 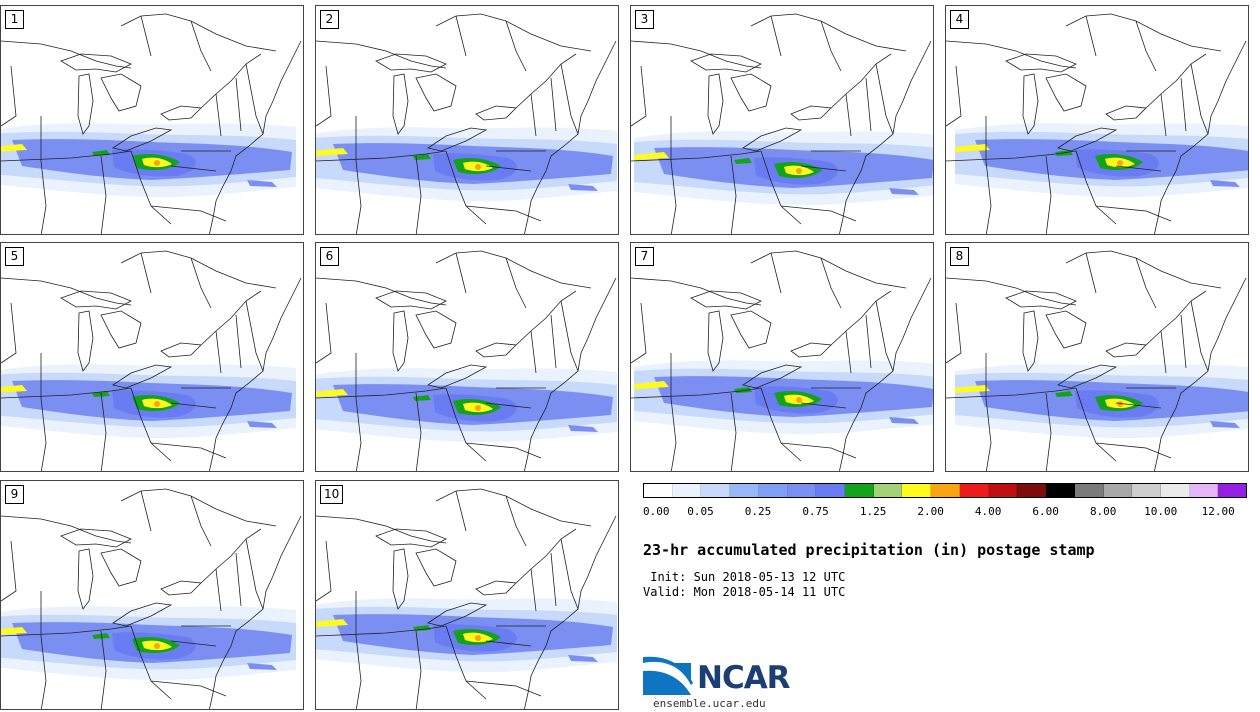 What do you see at coordinates (14, 19) in the screenshot?
I see `member-number: 1` at bounding box center [14, 19].